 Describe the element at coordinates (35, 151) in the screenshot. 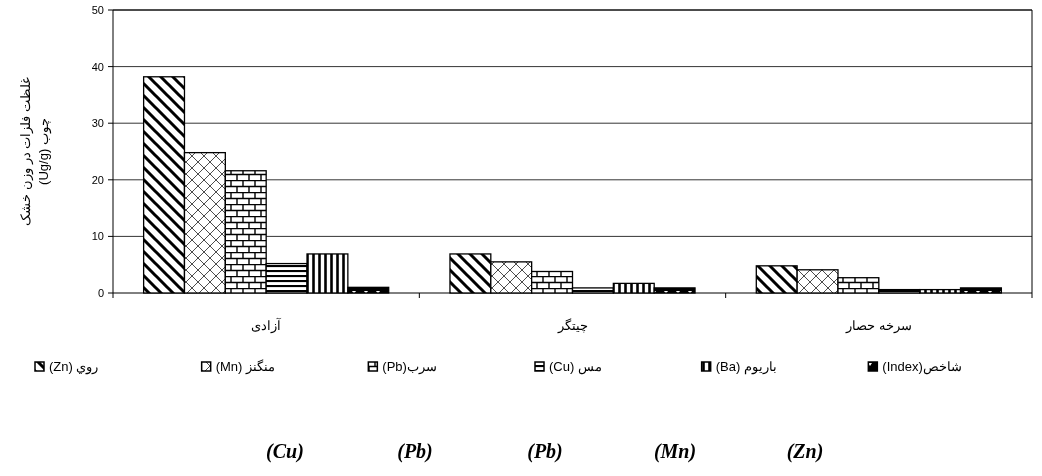

I see `y-axis-title: غلظت فلزات در وزن خشک چوب (Ug/g)` at that location.